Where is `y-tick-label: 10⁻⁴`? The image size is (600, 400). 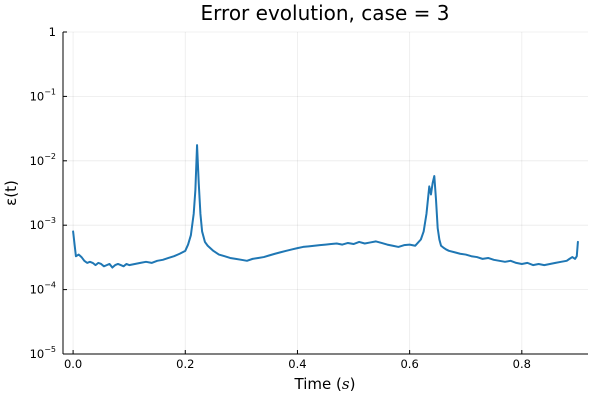 y-tick-label: 10⁻⁴ is located at coordinates (43, 289).